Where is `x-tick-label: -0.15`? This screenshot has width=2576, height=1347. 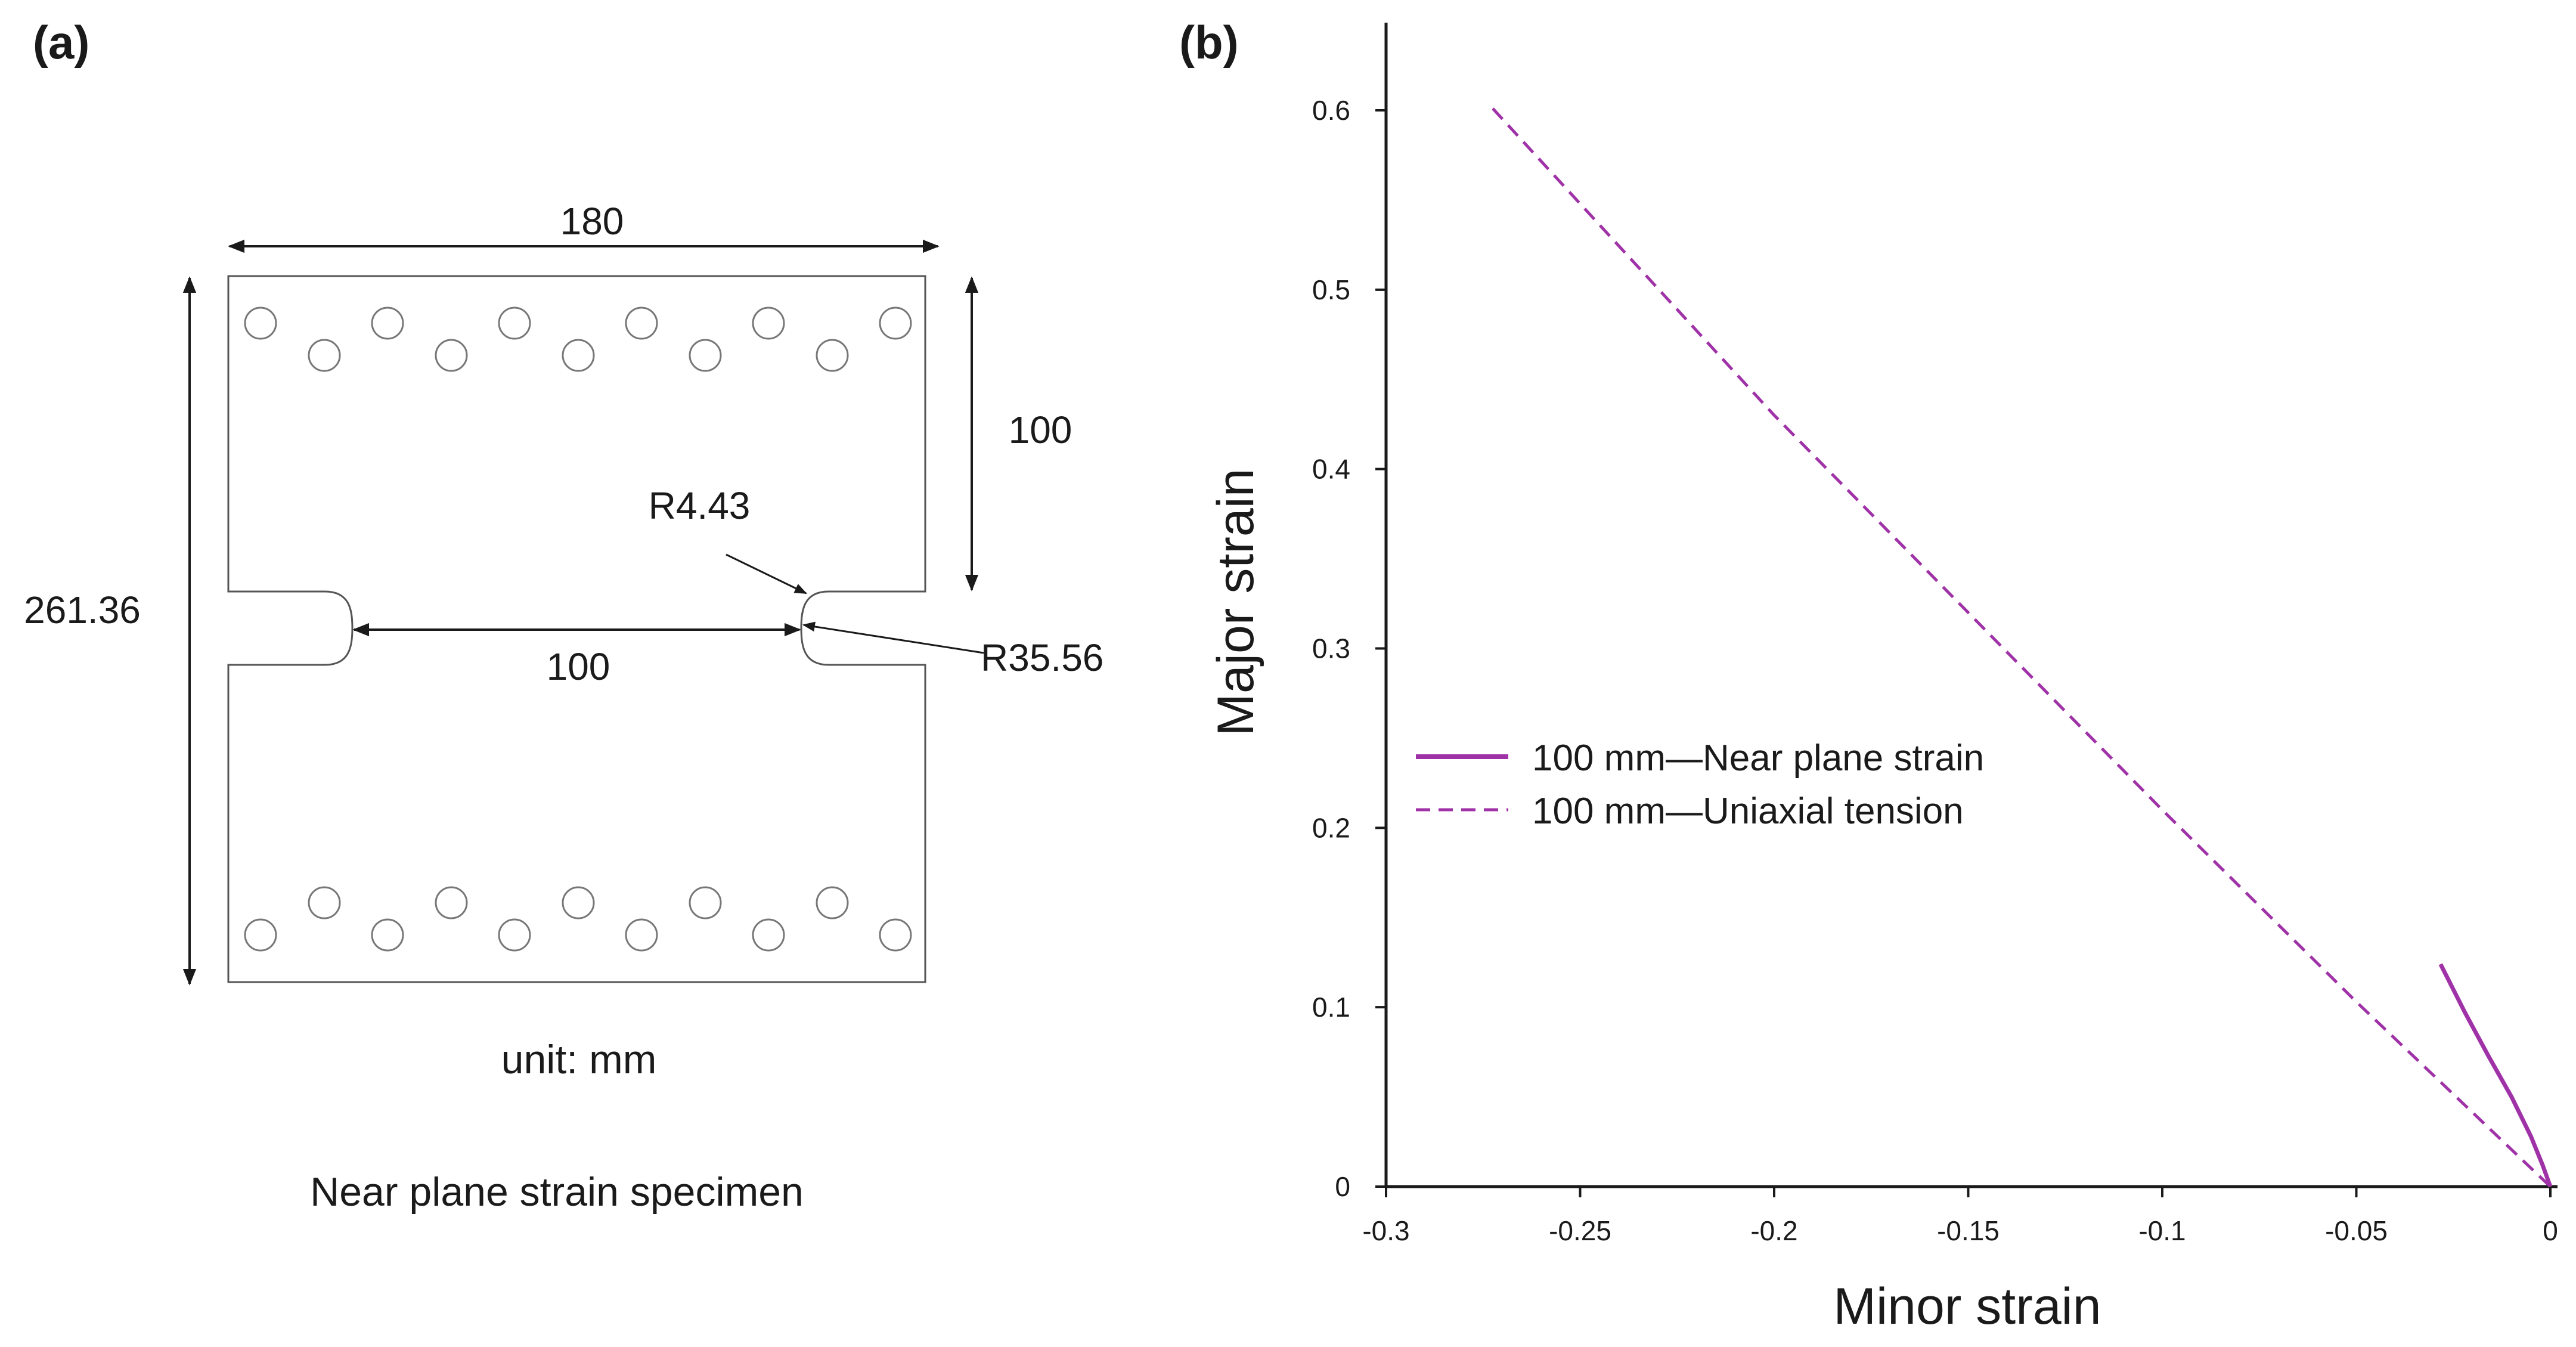
x-tick-label: -0.15 is located at coordinates (1968, 1230).